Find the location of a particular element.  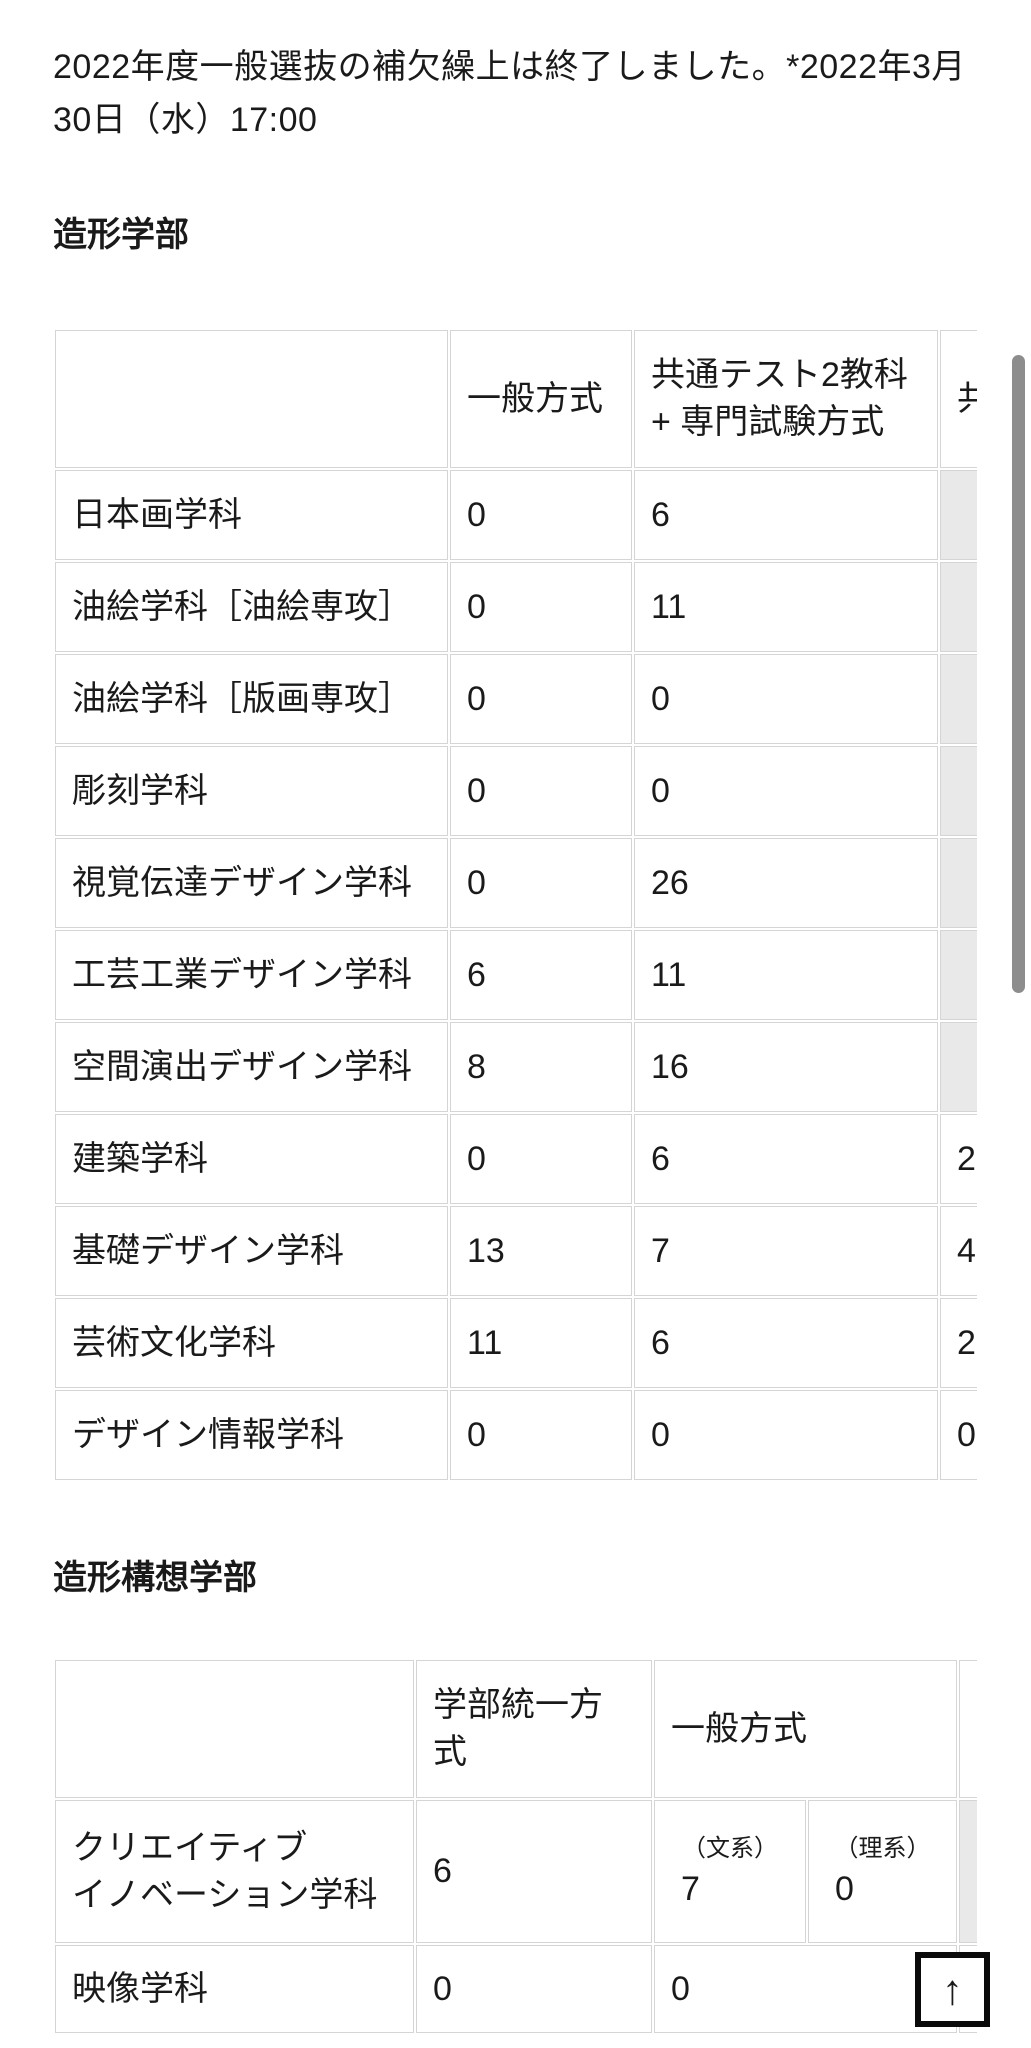

table-row: 建築学科 0 6 2 is located at coordinates (516, 1159).